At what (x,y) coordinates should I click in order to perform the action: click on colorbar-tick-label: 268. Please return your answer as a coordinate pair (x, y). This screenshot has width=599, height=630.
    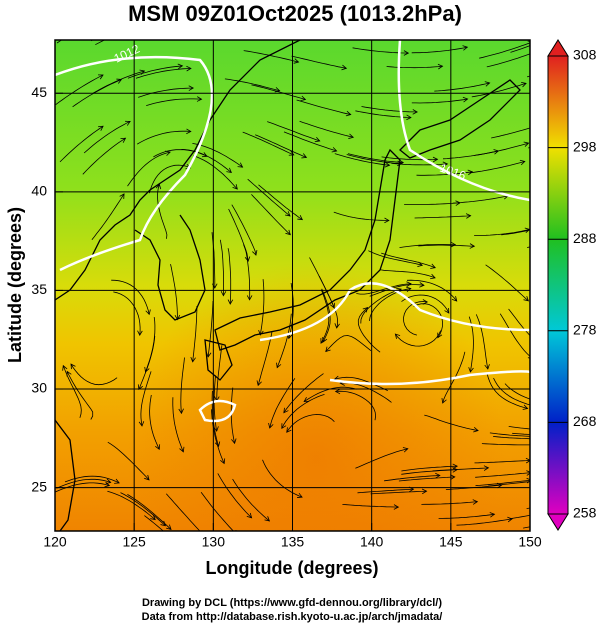
    Looking at the image, I should click on (585, 421).